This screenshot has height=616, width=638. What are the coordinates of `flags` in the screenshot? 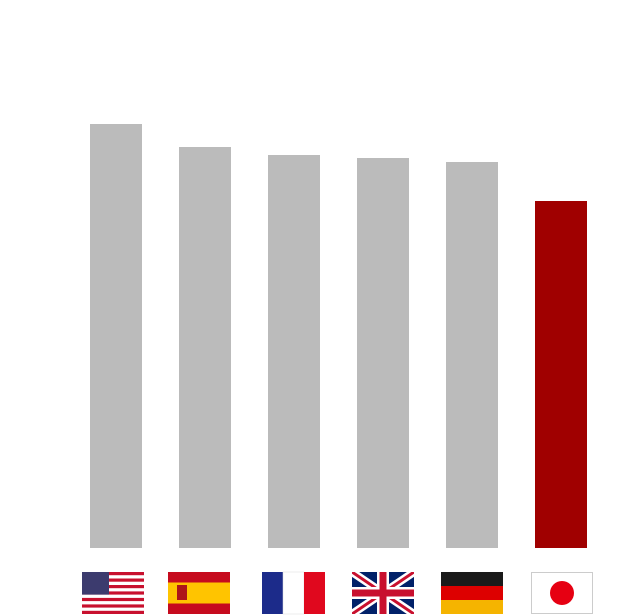 It's located at (337, 593).